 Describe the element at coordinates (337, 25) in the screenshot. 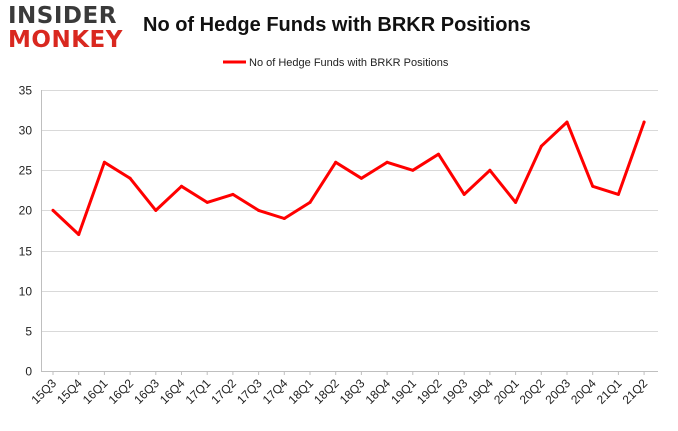

I see `chart-title: No of Hedge Funds with BRKR Positions` at that location.